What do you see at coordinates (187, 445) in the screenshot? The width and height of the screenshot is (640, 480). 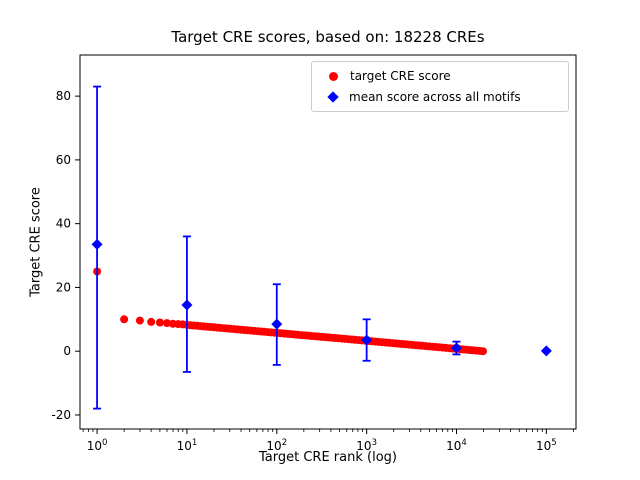 I see `svg-text: 10¹` at bounding box center [187, 445].